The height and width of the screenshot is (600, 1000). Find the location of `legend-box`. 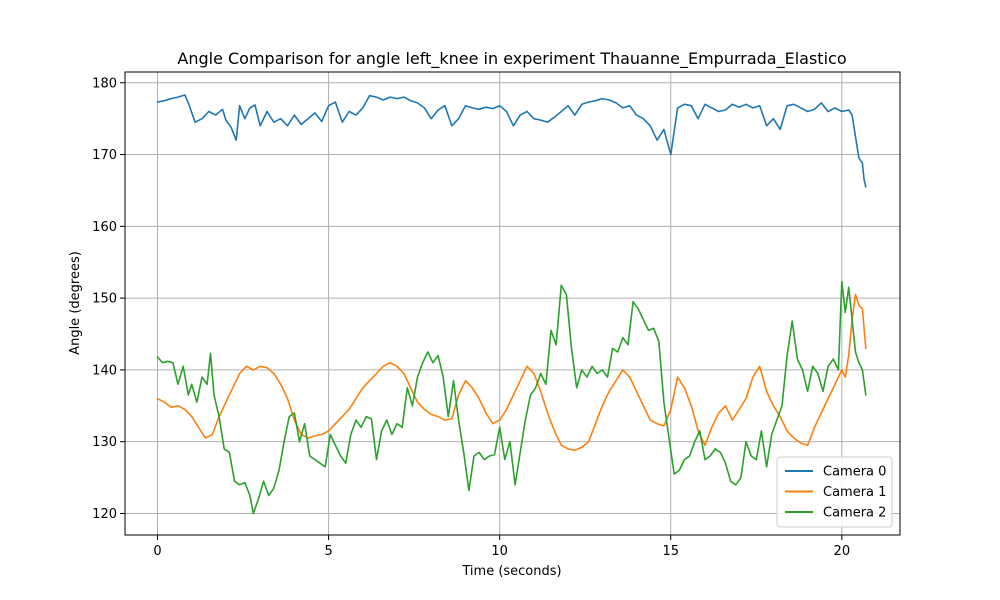

legend-box is located at coordinates (834, 492).